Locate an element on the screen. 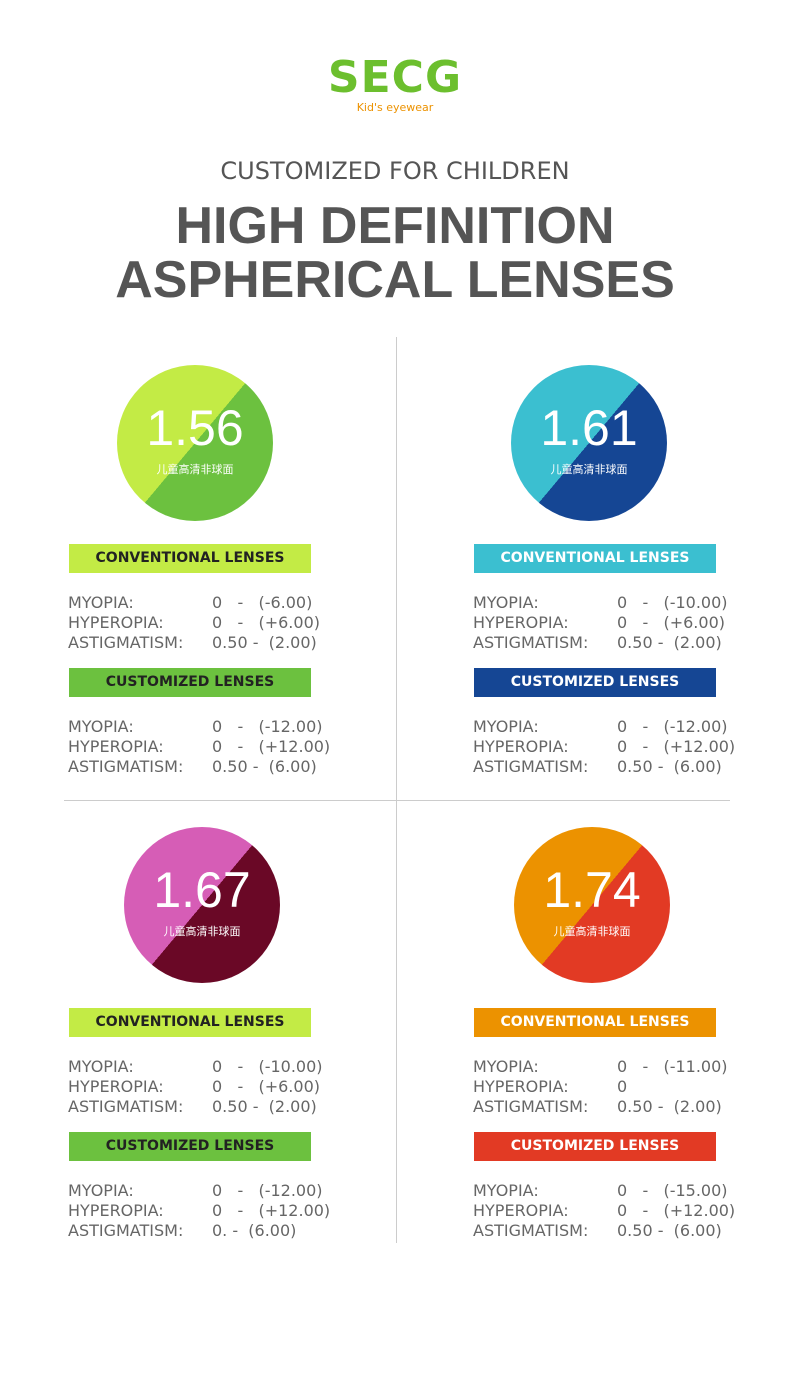  lens-badge: 1.56 儿童高清非球面 is located at coordinates (195, 443).